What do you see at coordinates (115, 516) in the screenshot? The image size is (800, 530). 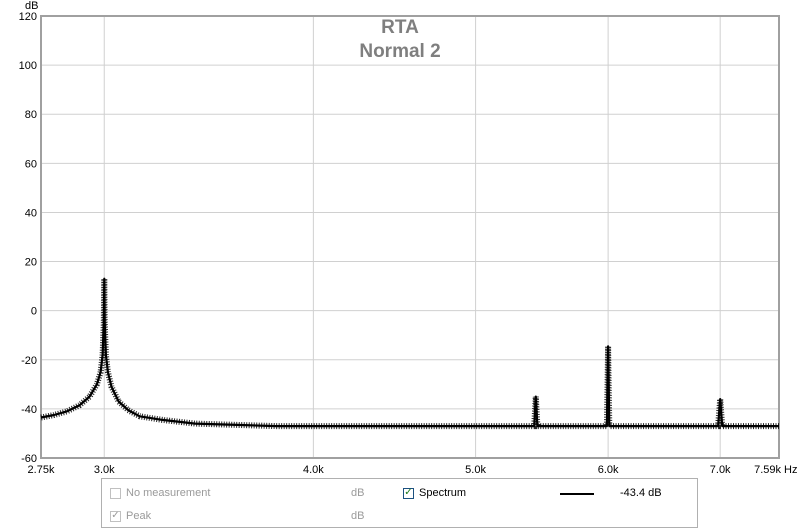 I see `peak-checkbox: ✓` at bounding box center [115, 516].